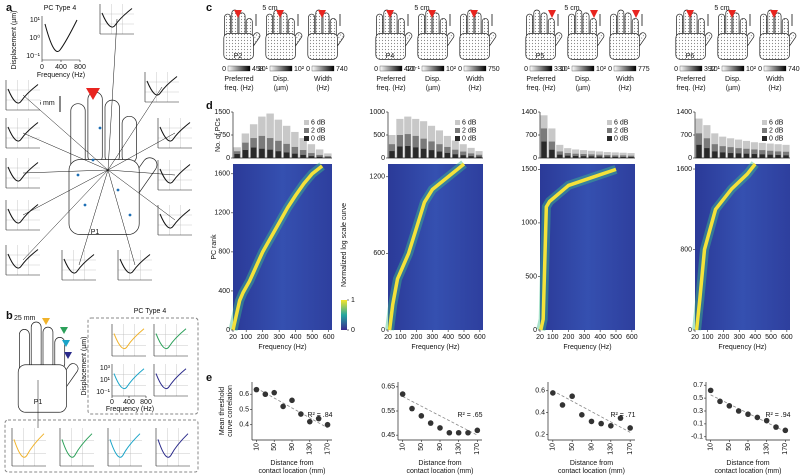 Image resolution: width=800 pixels, height=475 pixels. I want to click on y-tick-label: 800, so click(224, 252).